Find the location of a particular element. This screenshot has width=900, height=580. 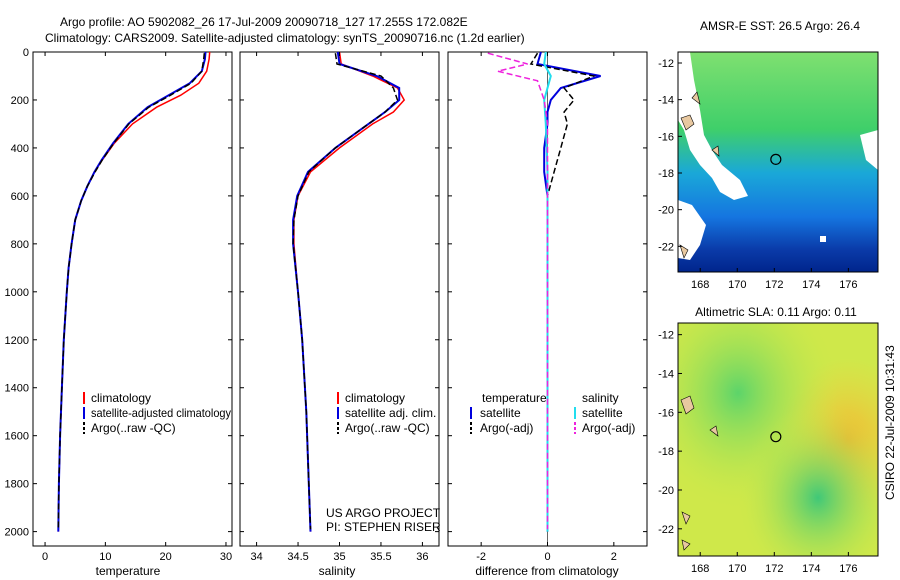

y-tick-label: 2000 is located at coordinates (17, 533).